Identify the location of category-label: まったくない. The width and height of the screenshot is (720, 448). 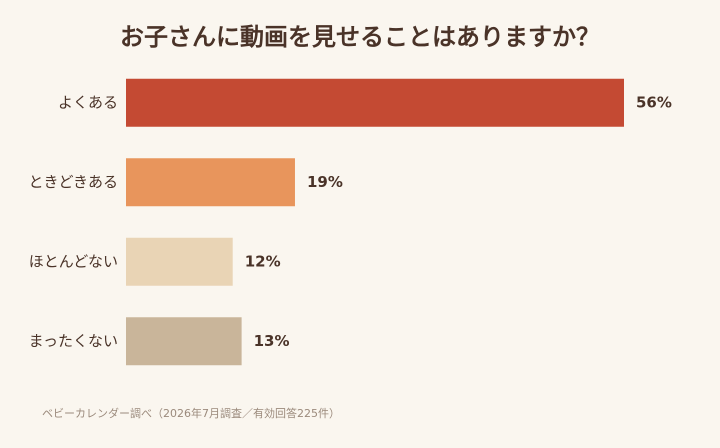
(73, 341).